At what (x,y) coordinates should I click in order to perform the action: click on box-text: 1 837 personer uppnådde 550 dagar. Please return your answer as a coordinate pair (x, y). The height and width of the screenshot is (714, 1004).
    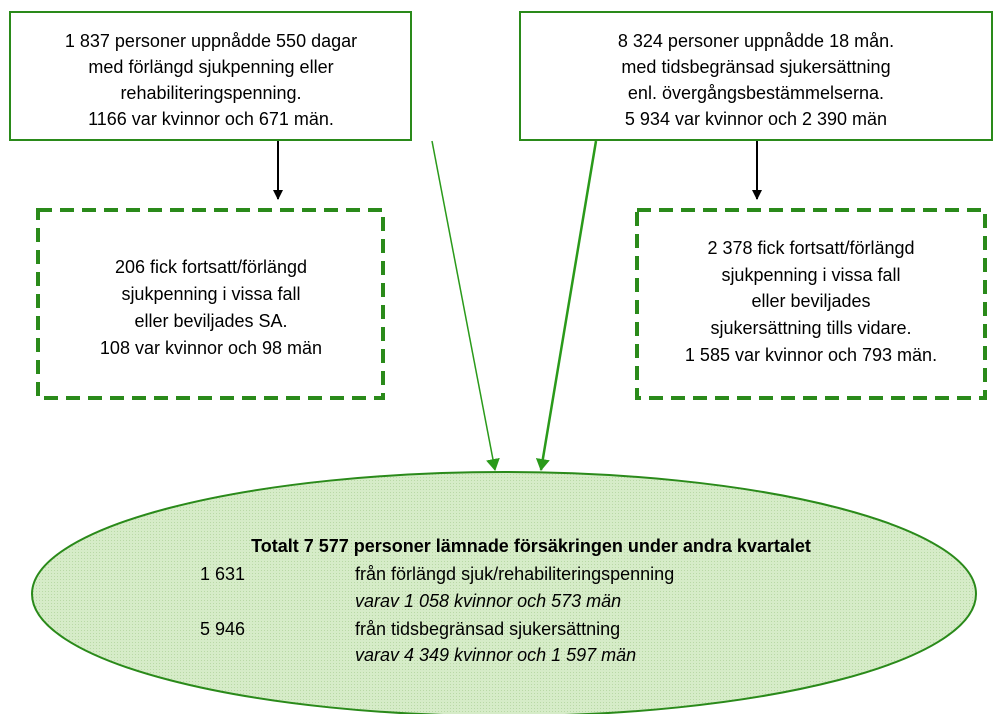
    Looking at the image, I should click on (211, 41).